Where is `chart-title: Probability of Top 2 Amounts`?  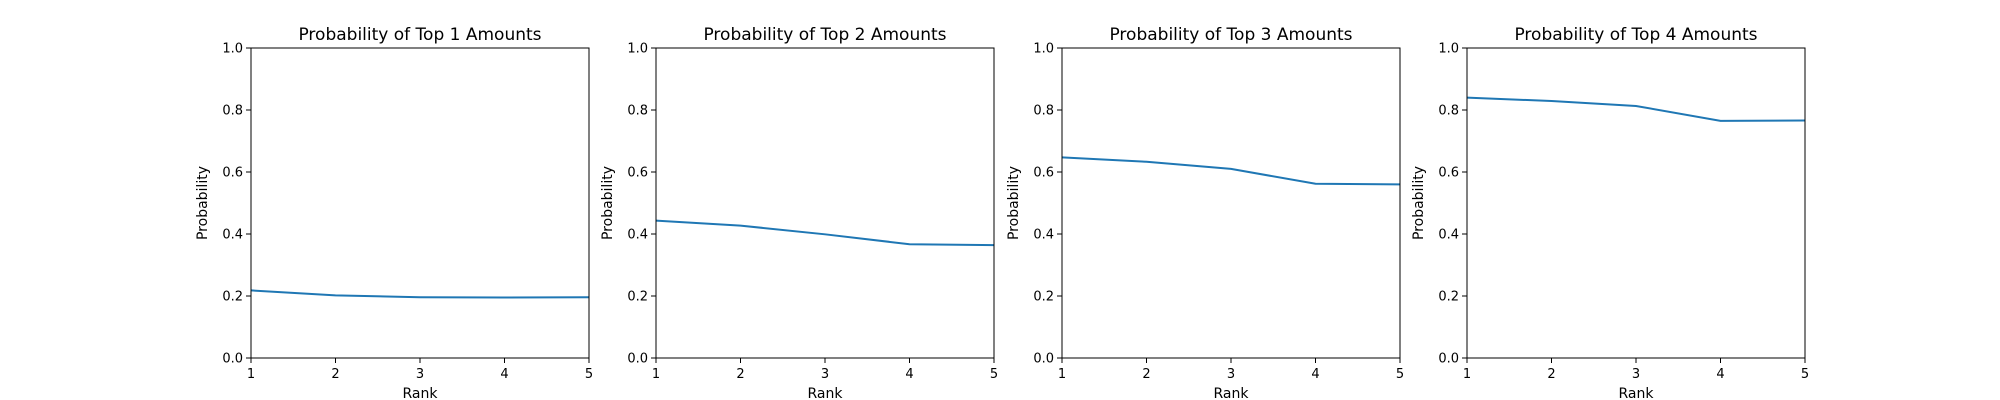 chart-title: Probability of Top 2 Amounts is located at coordinates (824, 35).